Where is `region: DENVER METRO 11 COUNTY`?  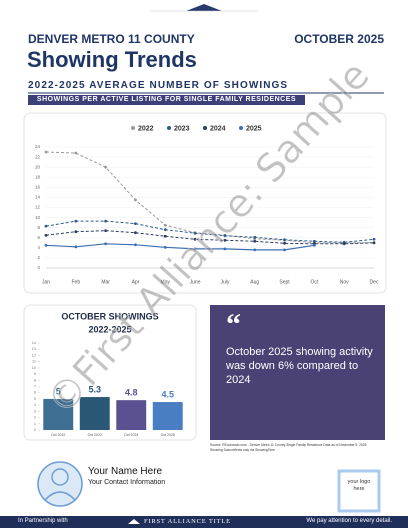 region: DENVER METRO 11 COUNTY is located at coordinates (111, 39).